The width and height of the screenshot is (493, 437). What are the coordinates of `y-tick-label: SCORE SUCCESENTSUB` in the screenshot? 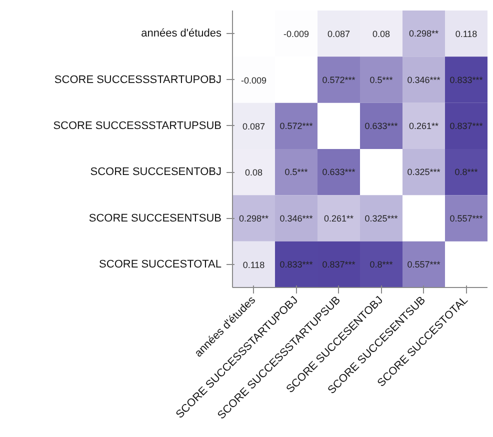 It's located at (155, 218).